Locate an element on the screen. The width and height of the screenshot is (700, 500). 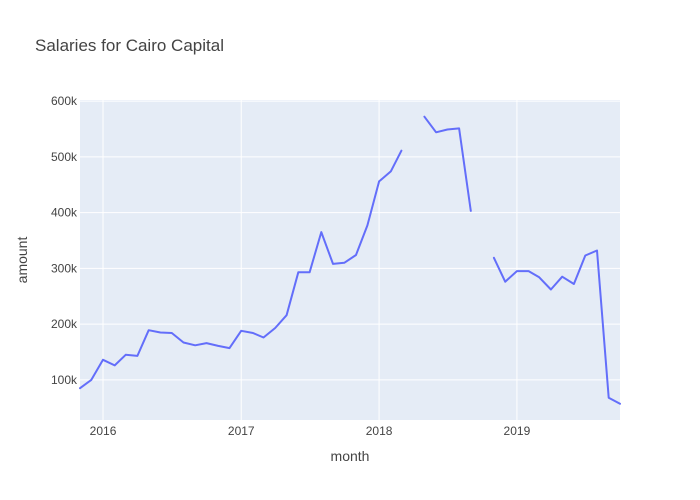
y-tick-label: 500k is located at coordinates (64, 157).